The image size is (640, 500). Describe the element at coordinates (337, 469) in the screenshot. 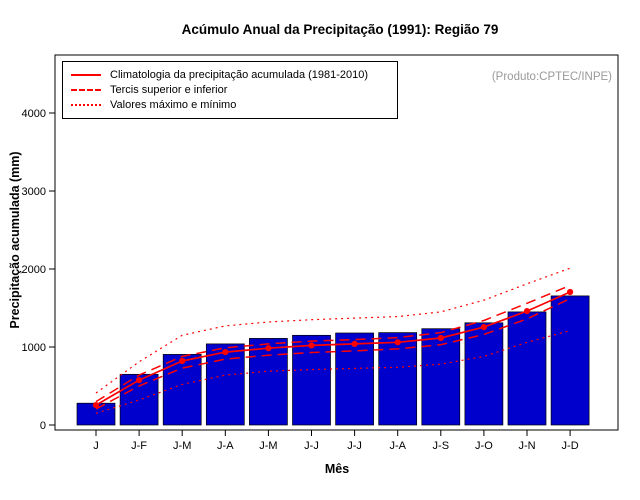

I see `x-axis-title: Mês` at that location.